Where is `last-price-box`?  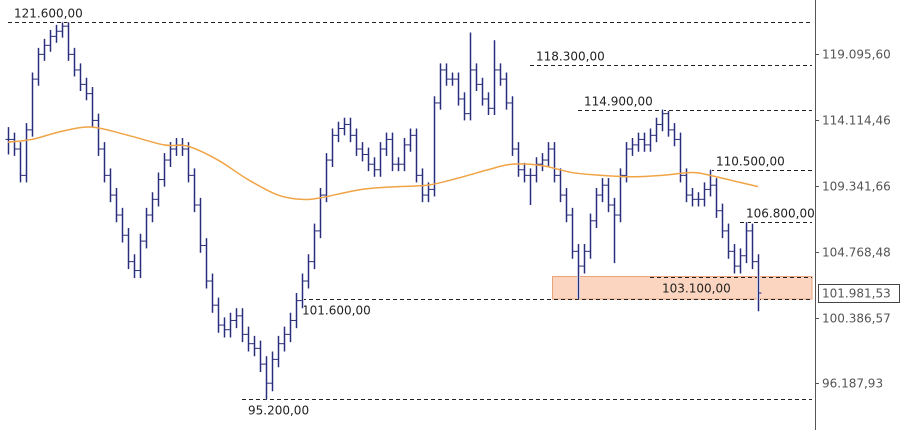
last-price-box is located at coordinates (859, 293).